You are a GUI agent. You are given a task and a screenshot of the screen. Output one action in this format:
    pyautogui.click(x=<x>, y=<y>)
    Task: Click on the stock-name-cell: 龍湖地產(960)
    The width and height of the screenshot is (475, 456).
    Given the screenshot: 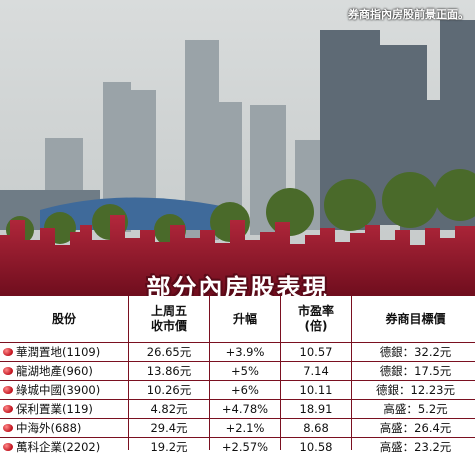 What is the action you would take?
    pyautogui.click(x=64, y=371)
    